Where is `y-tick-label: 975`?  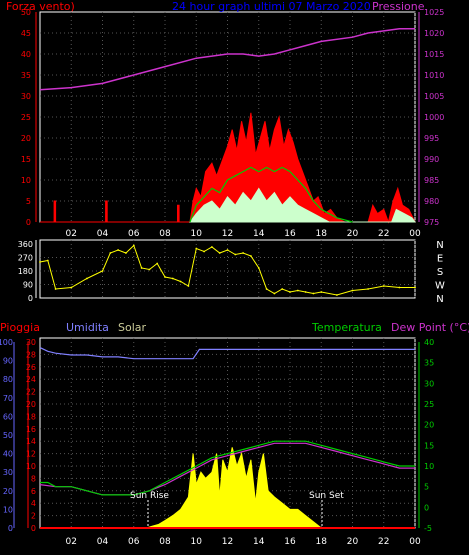 y-tick-label: 975 is located at coordinates (431, 222).